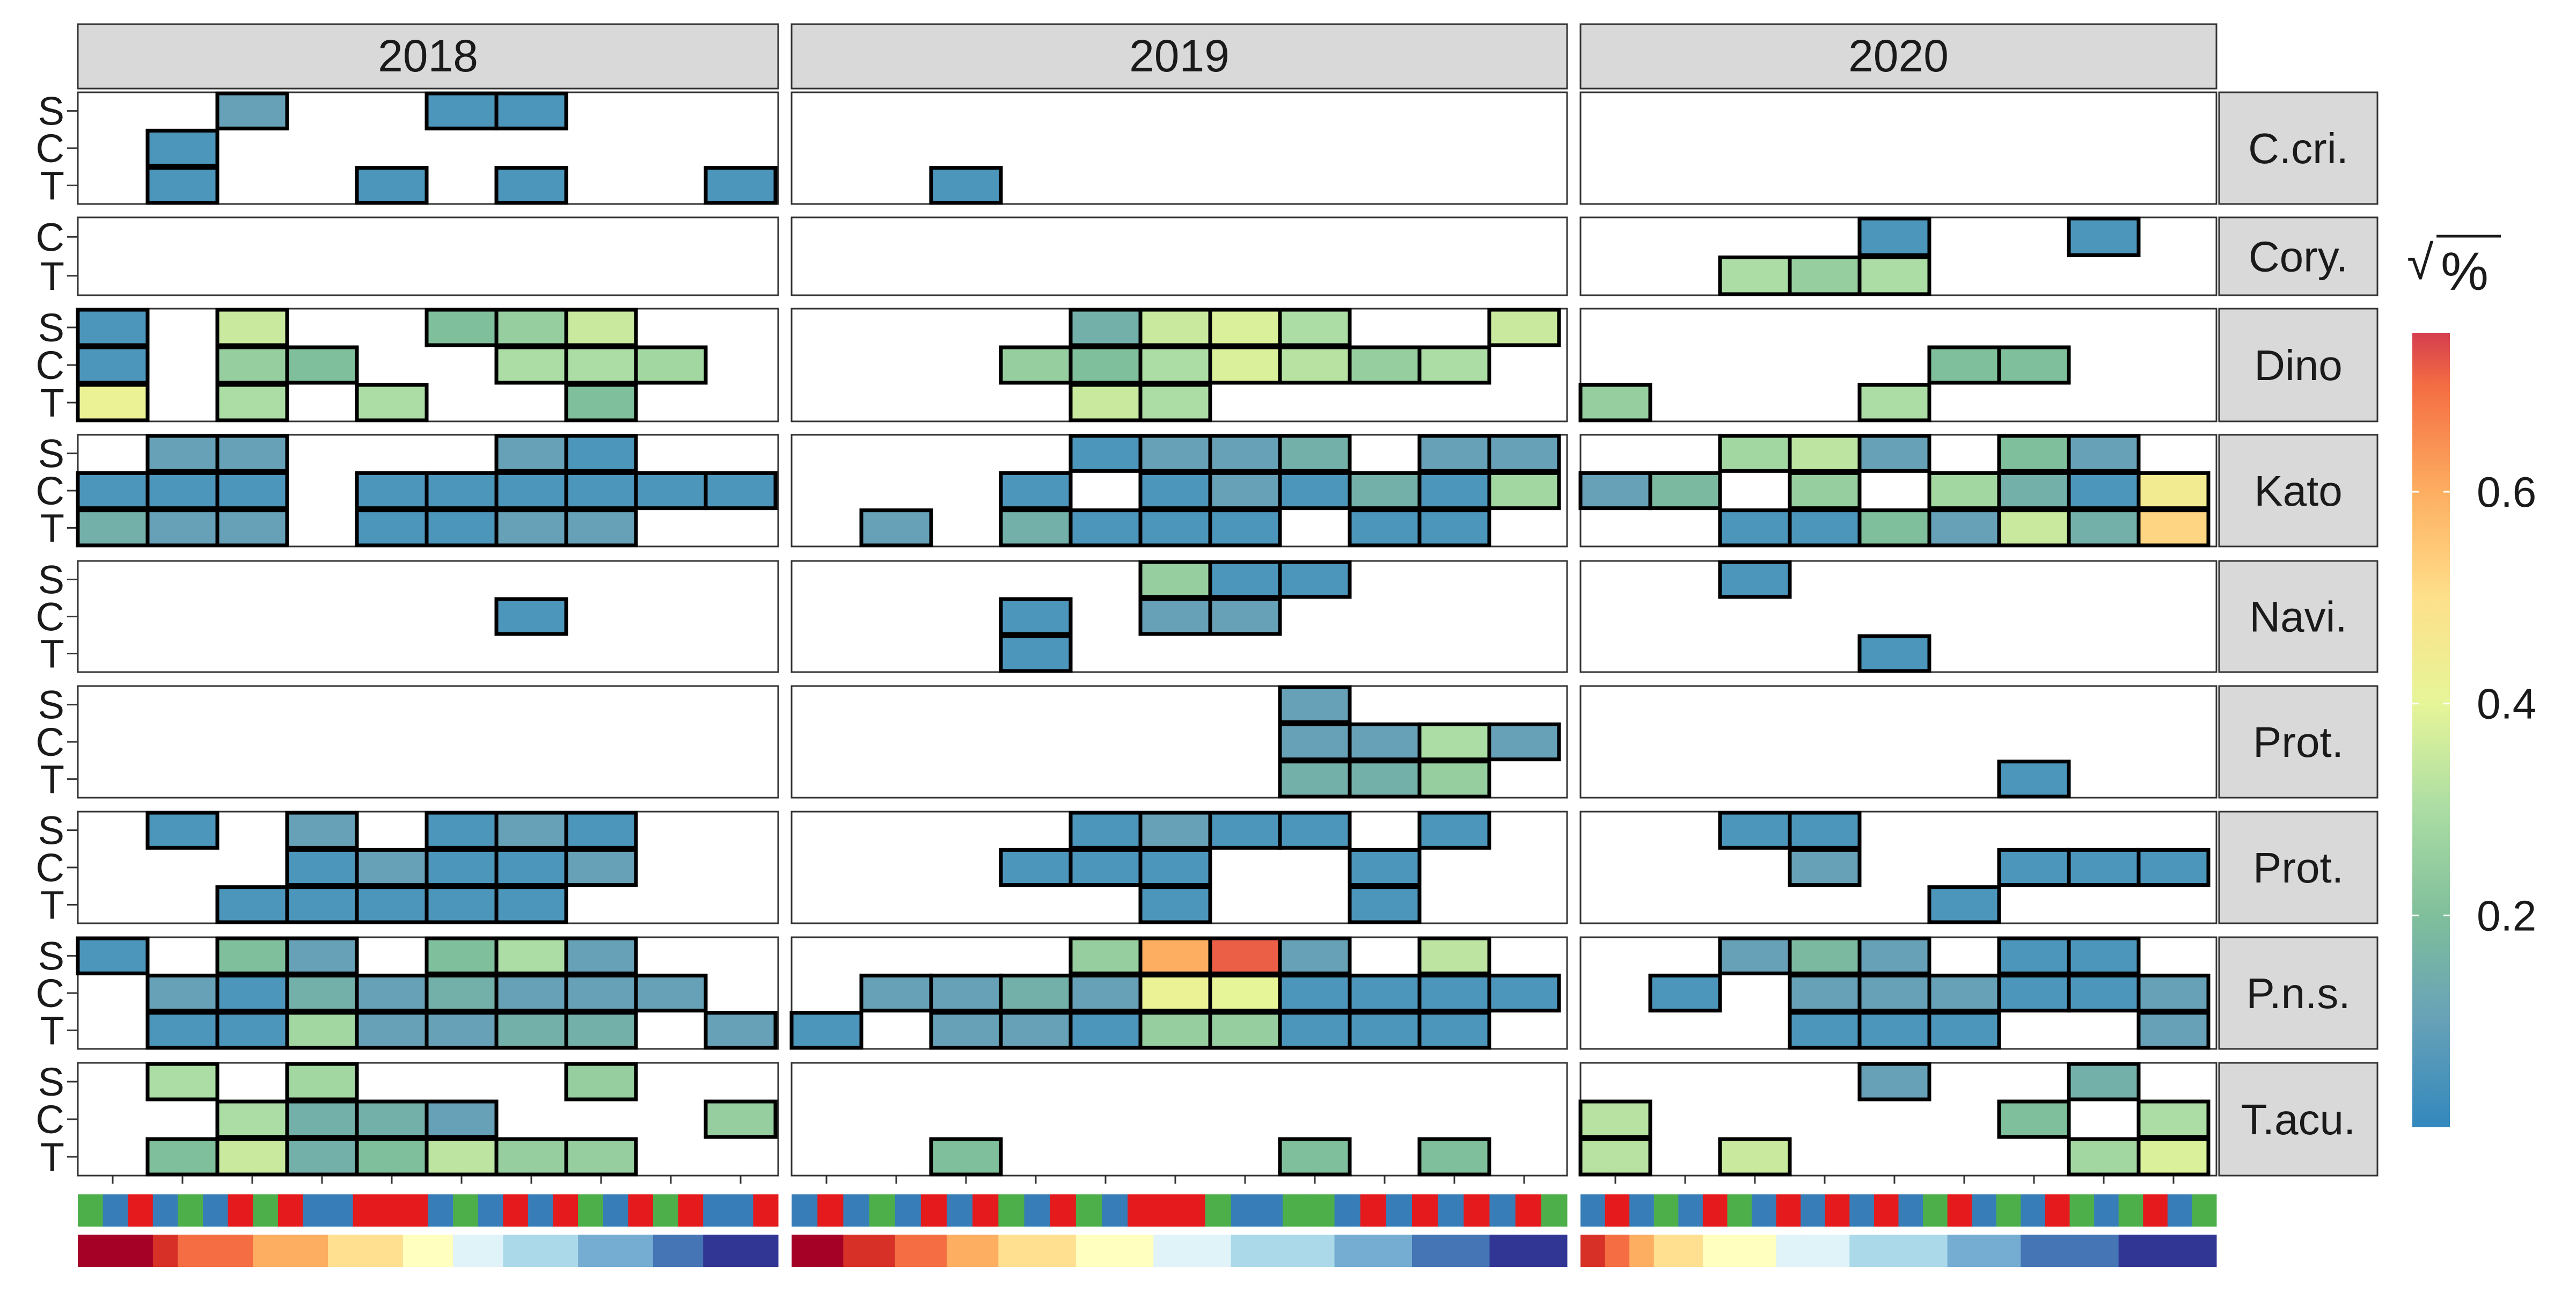 The width and height of the screenshot is (2576, 1291). Describe the element at coordinates (2420, 263) in the screenshot. I see `legend-title-symbol: √` at that location.